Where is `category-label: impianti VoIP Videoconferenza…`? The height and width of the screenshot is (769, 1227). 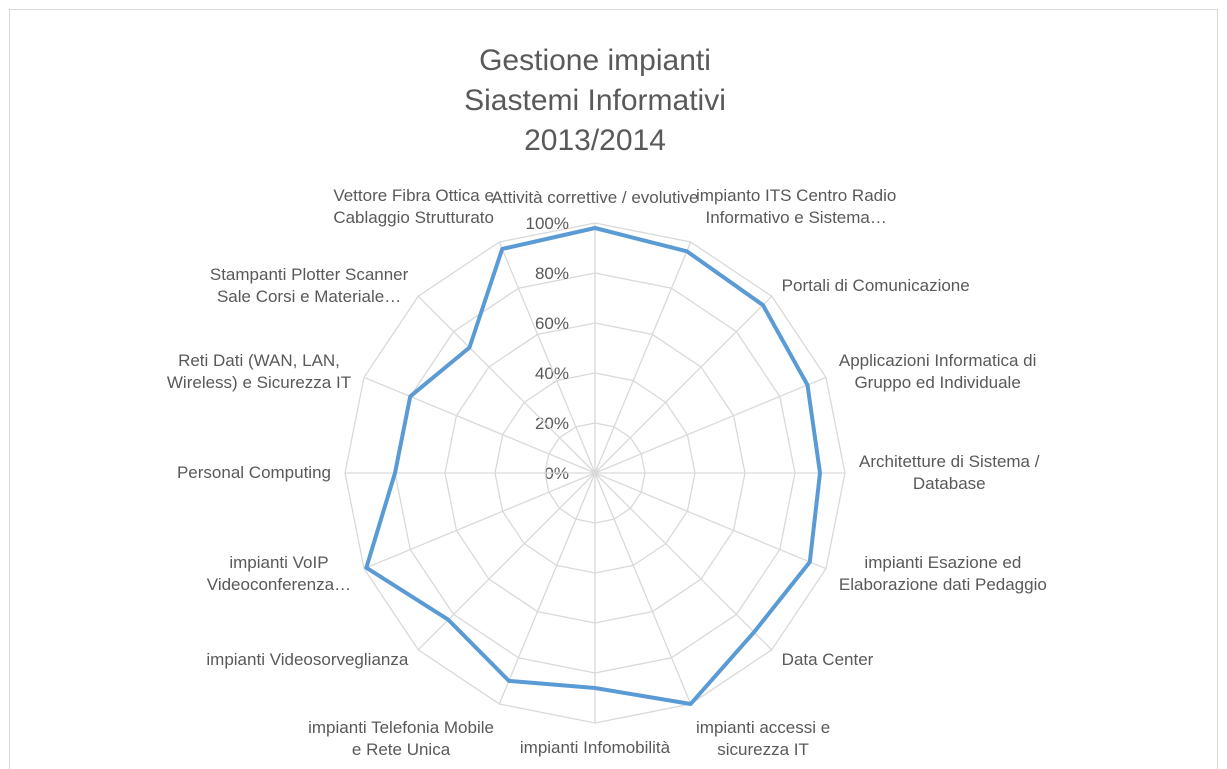
category-label: impianti VoIP Videoconferenza… is located at coordinates (279, 574).